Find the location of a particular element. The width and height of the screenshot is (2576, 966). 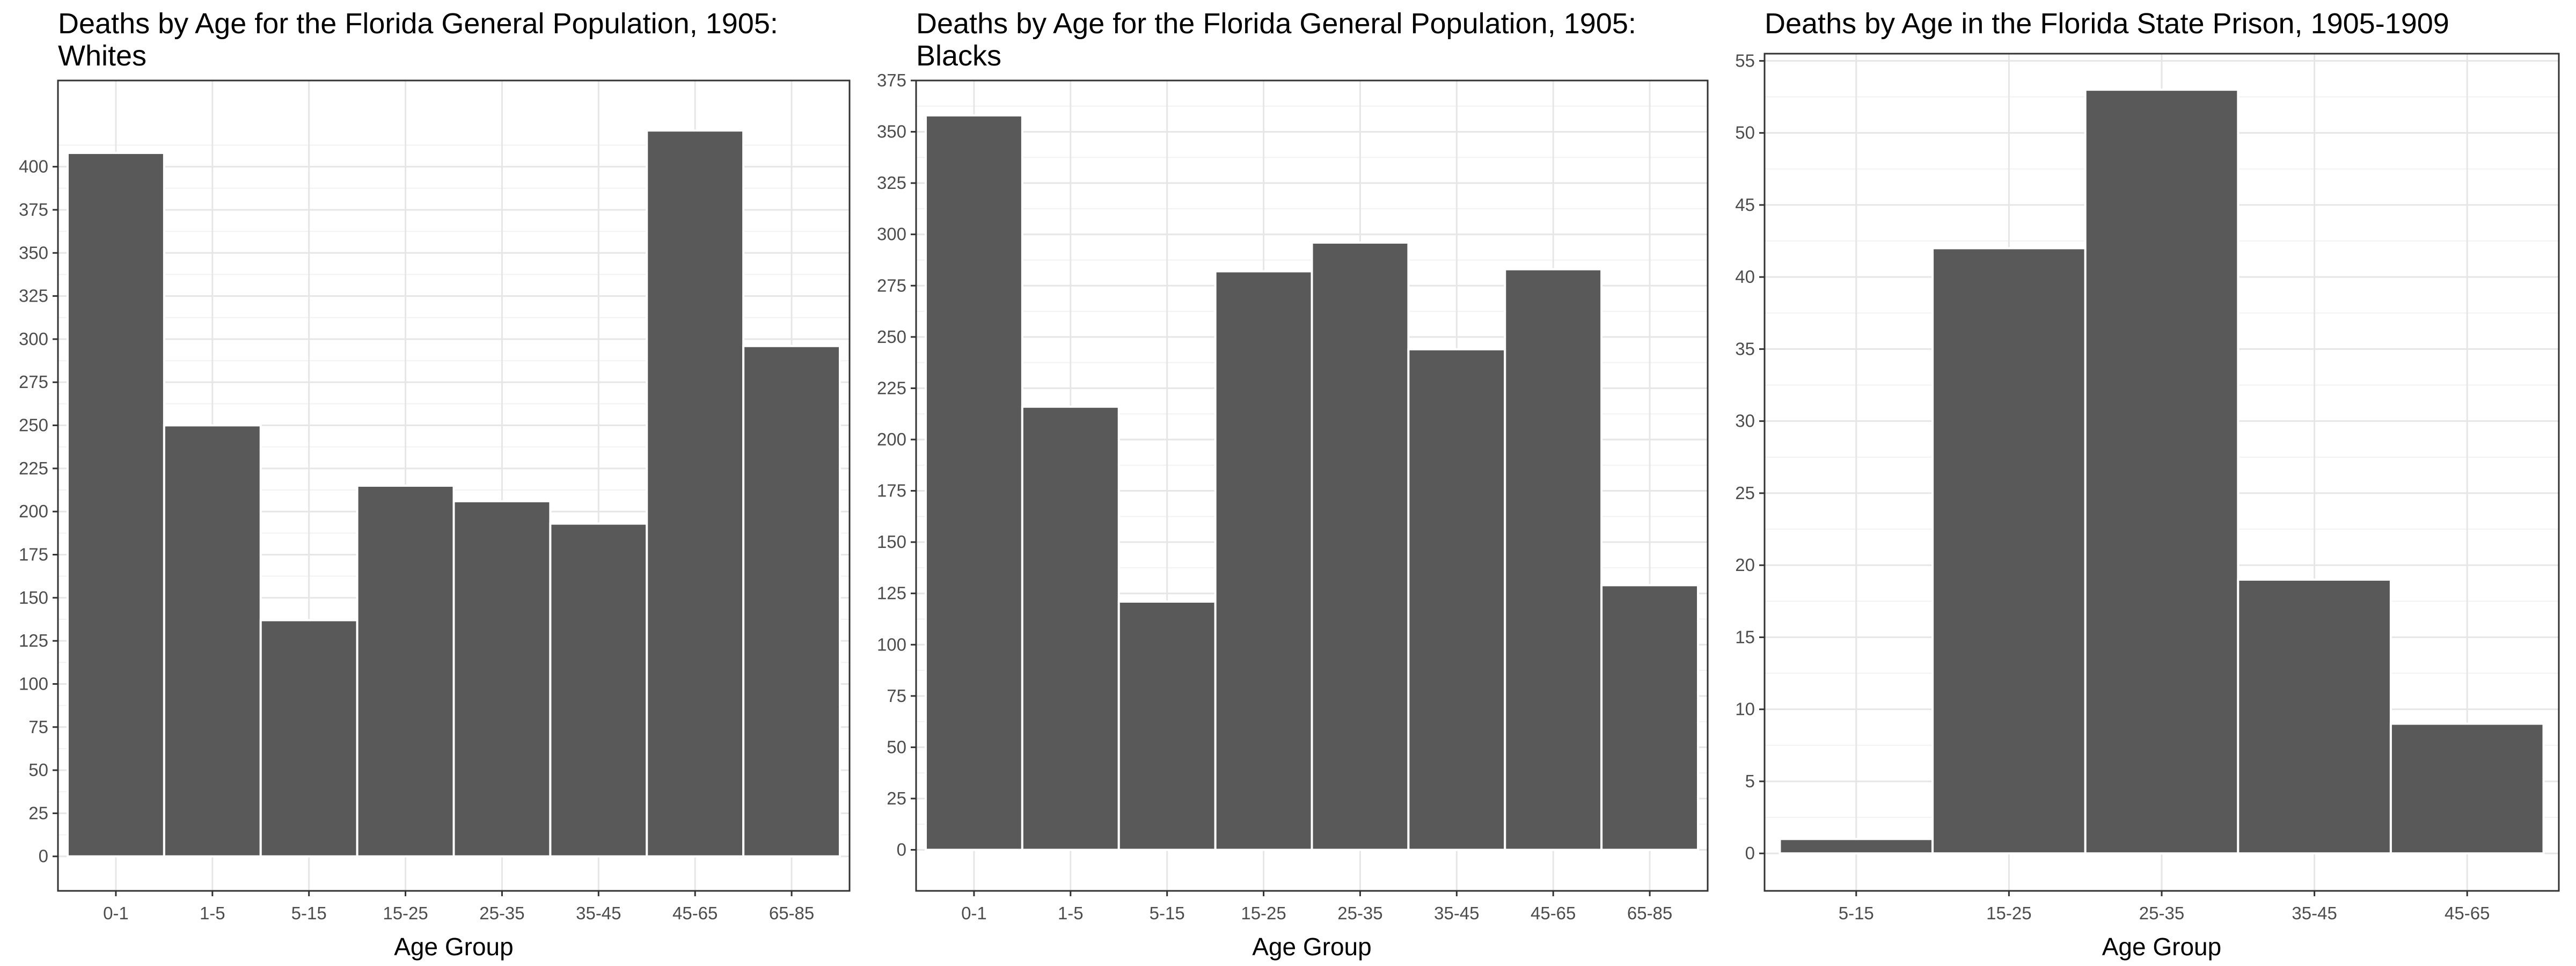

y-tick-label: 55 is located at coordinates (1745, 60).